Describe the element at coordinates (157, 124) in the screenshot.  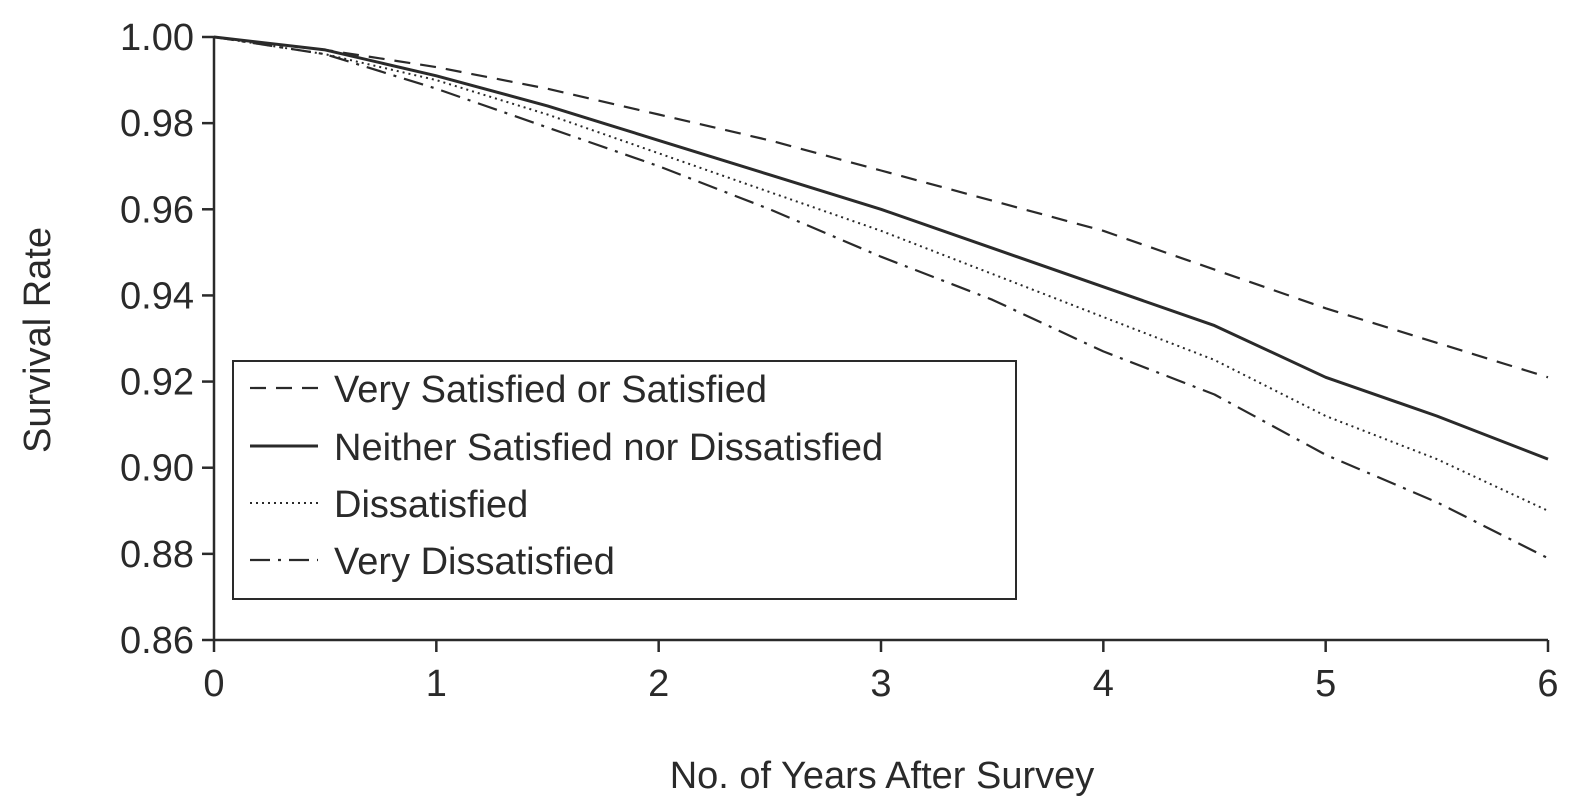
I see `y-tick-label: 0.98` at that location.